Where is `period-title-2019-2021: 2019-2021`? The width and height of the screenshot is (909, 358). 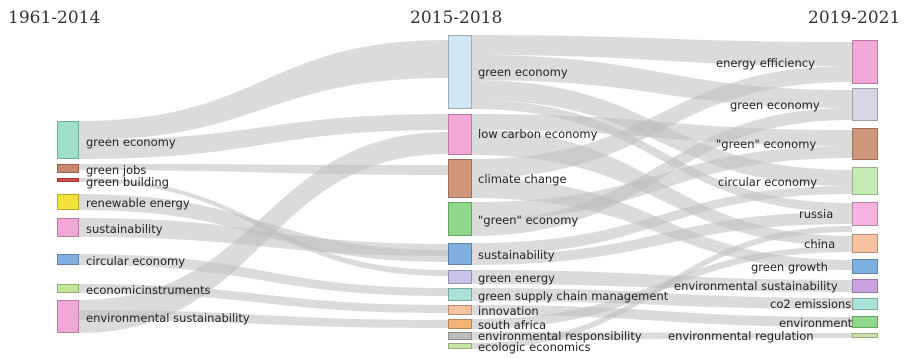
period-title-2019-2021: 2019-2021 is located at coordinates (854, 18).